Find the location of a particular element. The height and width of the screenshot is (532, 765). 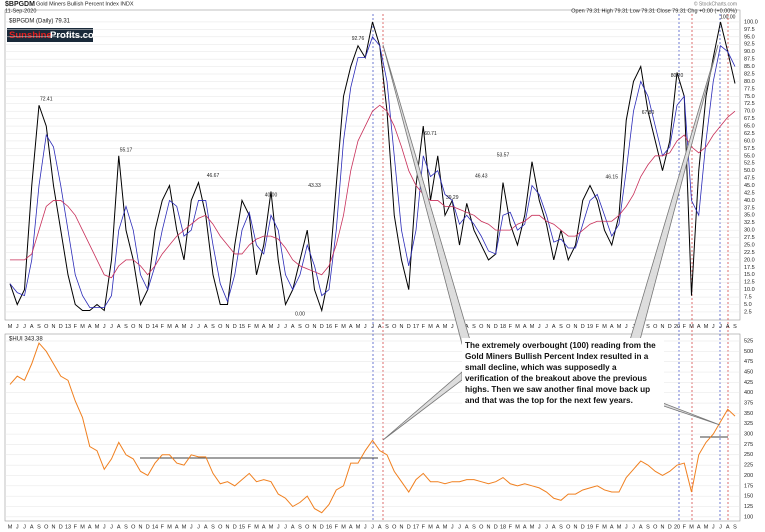

peak-label: 100.00 is located at coordinates (728, 17).